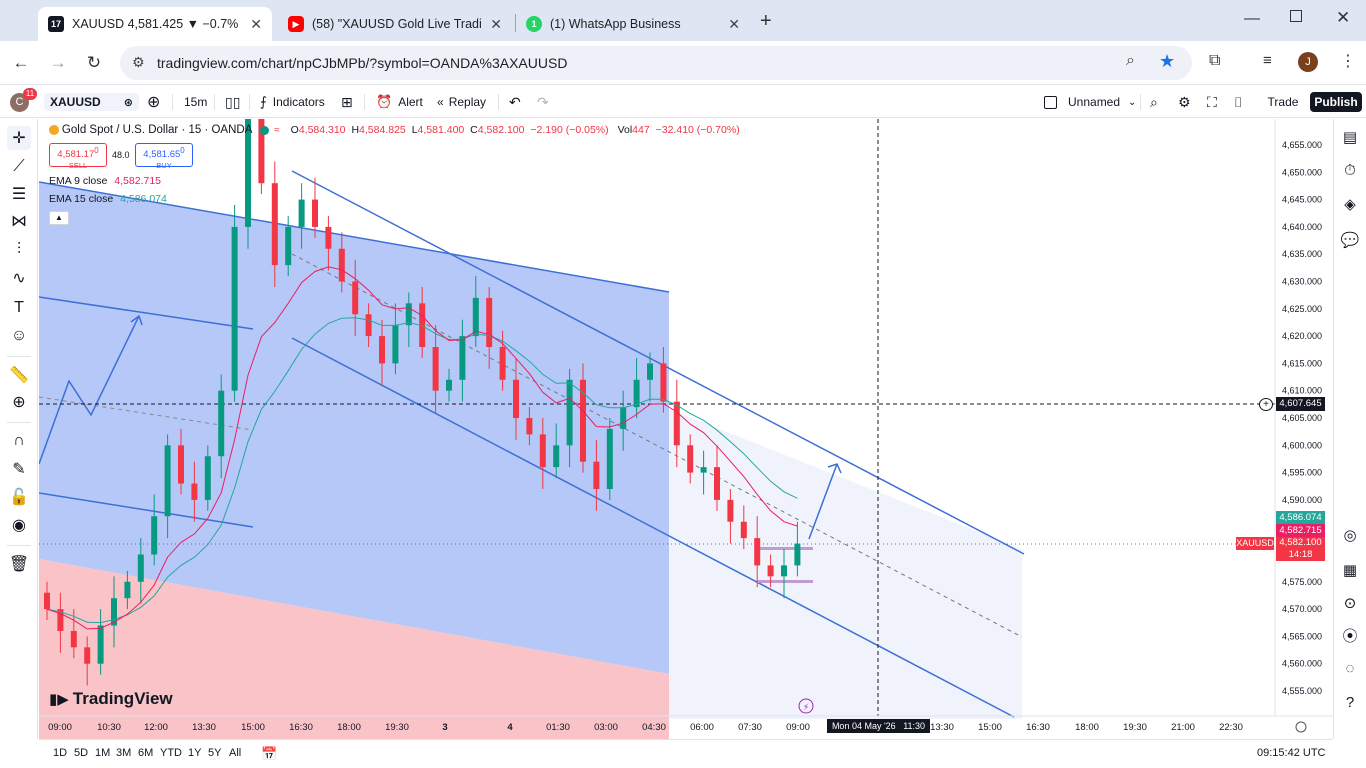 This screenshot has width=1366, height=768. What do you see at coordinates (19, 469) in the screenshot?
I see `stay-drawing-icon: ✎` at bounding box center [19, 469].